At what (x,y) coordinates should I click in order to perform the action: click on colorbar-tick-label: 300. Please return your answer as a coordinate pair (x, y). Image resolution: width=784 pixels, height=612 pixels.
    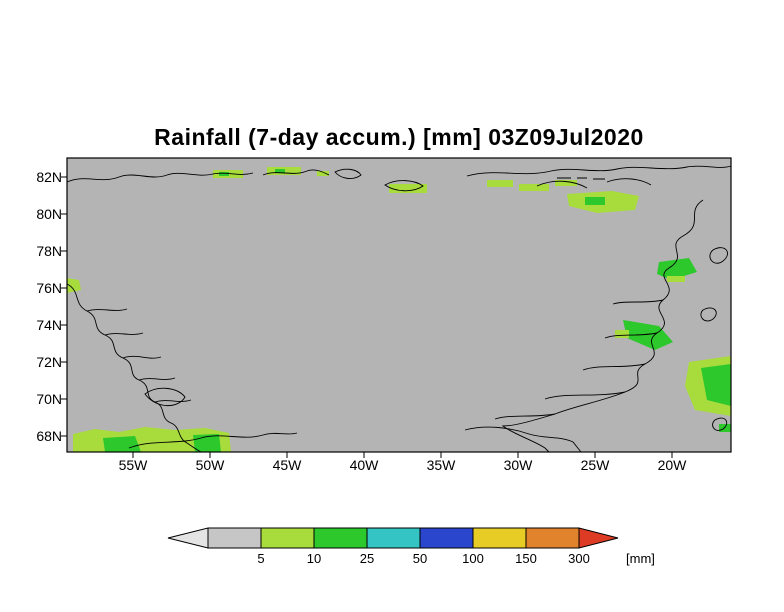
    Looking at the image, I should click on (579, 558).